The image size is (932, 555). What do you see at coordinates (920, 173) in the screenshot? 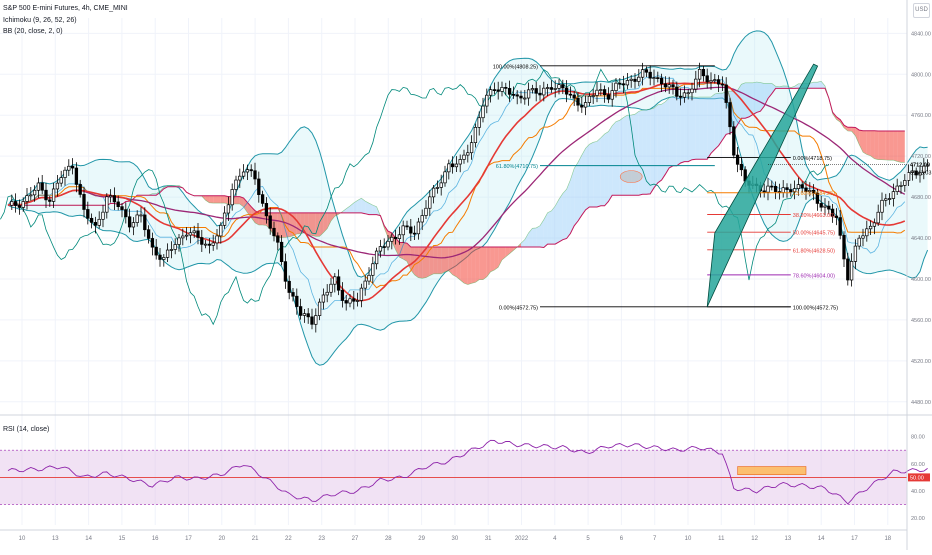
I see `countdown-label: 01:43:03` at bounding box center [920, 173].